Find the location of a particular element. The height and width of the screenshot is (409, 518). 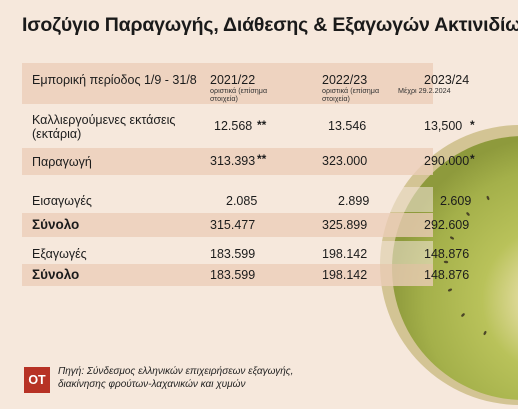

col3-year: 2023/24 is located at coordinates (447, 80).